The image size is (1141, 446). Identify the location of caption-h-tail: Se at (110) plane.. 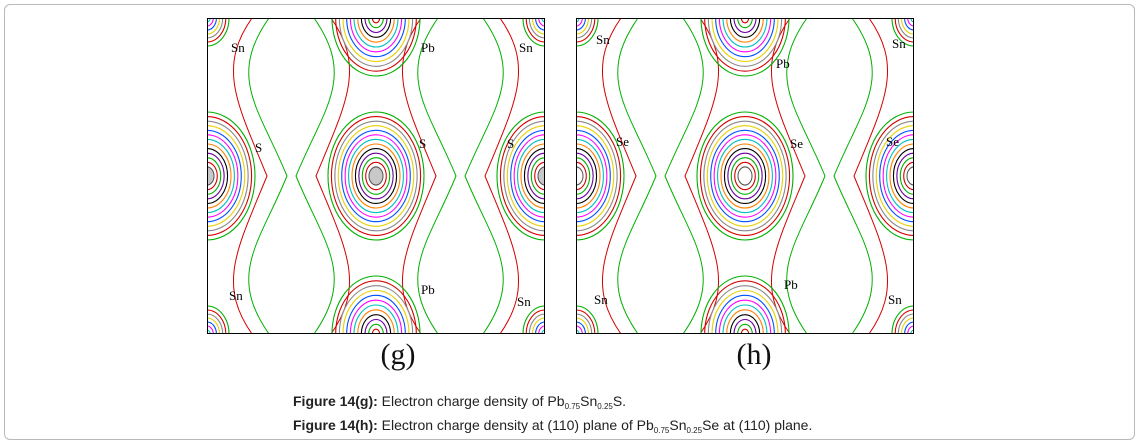
(757, 425).